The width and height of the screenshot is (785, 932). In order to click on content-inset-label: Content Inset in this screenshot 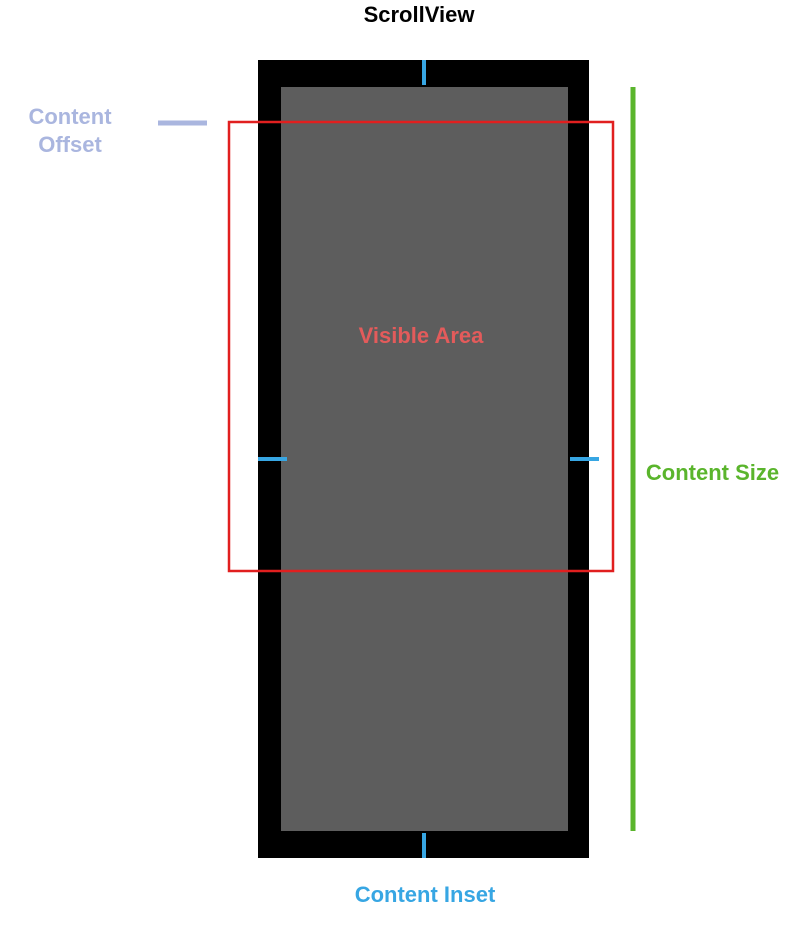, I will do `click(425, 894)`.